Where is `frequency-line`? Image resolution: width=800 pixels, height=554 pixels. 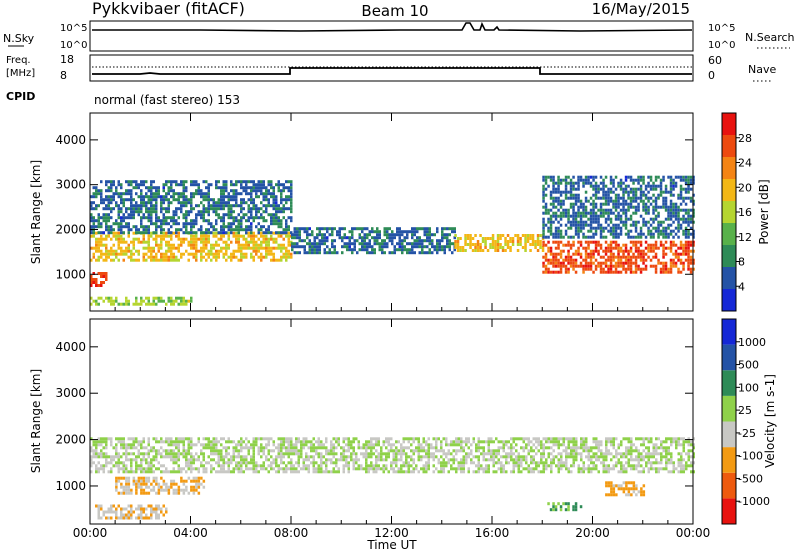
frequency-line is located at coordinates (392, 71).